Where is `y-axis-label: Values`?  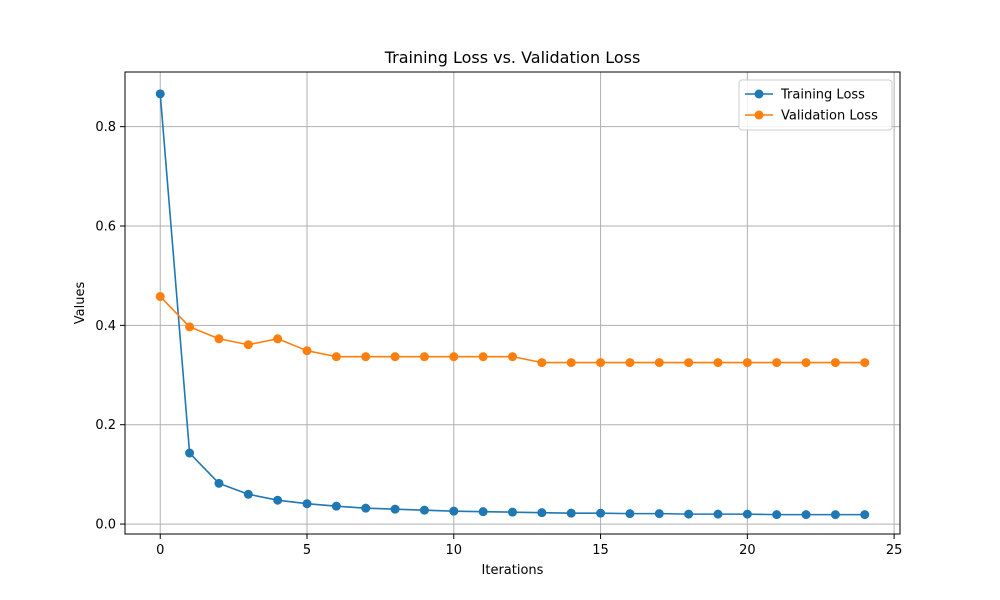
y-axis-label: Values is located at coordinates (80, 303).